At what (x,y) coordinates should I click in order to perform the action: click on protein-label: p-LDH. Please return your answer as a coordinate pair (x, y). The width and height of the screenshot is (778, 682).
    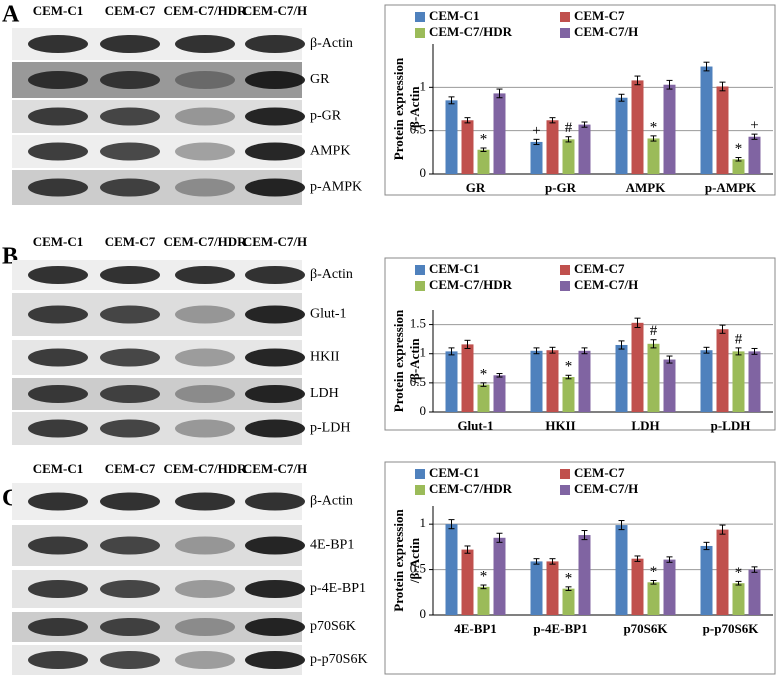
    Looking at the image, I should click on (330, 428).